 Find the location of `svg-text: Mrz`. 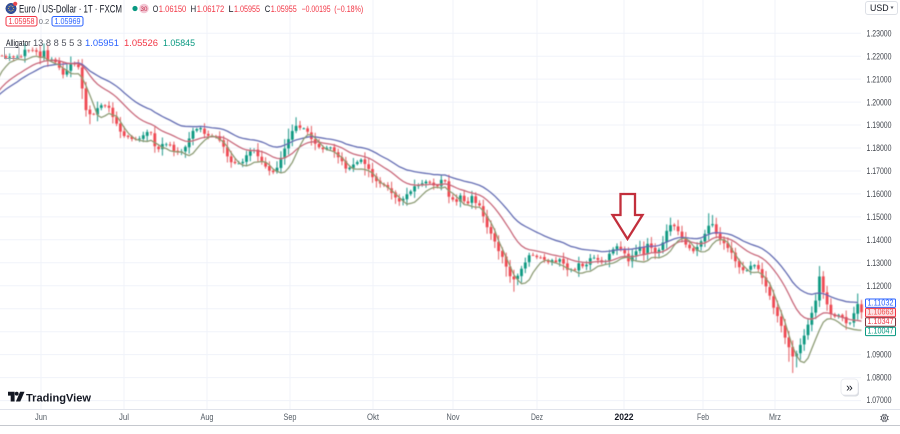

svg-text: Mrz is located at coordinates (775, 417).